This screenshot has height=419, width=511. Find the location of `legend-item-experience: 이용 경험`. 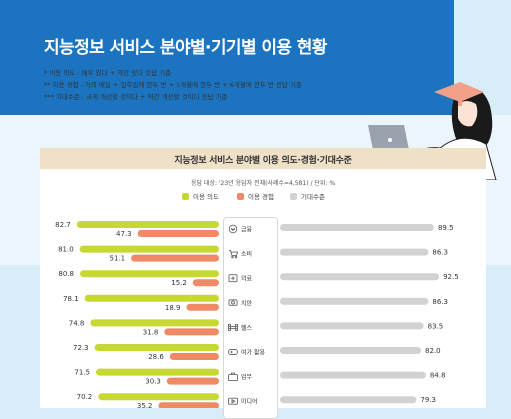

legend-item-experience: 이용 경험 is located at coordinates (255, 196).